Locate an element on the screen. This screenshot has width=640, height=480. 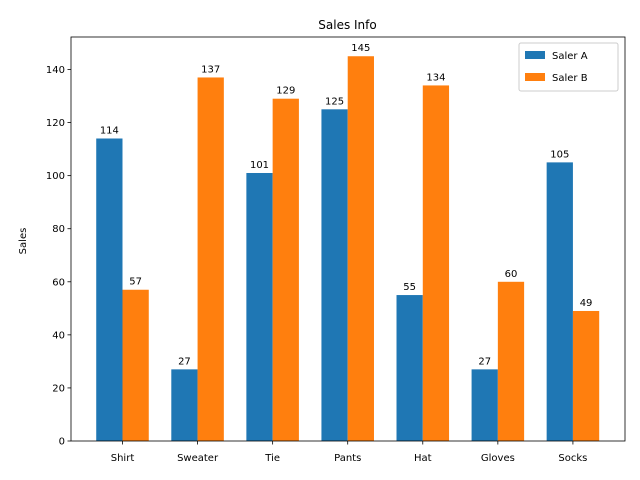
chart-title: Sales Info is located at coordinates (347, 25).